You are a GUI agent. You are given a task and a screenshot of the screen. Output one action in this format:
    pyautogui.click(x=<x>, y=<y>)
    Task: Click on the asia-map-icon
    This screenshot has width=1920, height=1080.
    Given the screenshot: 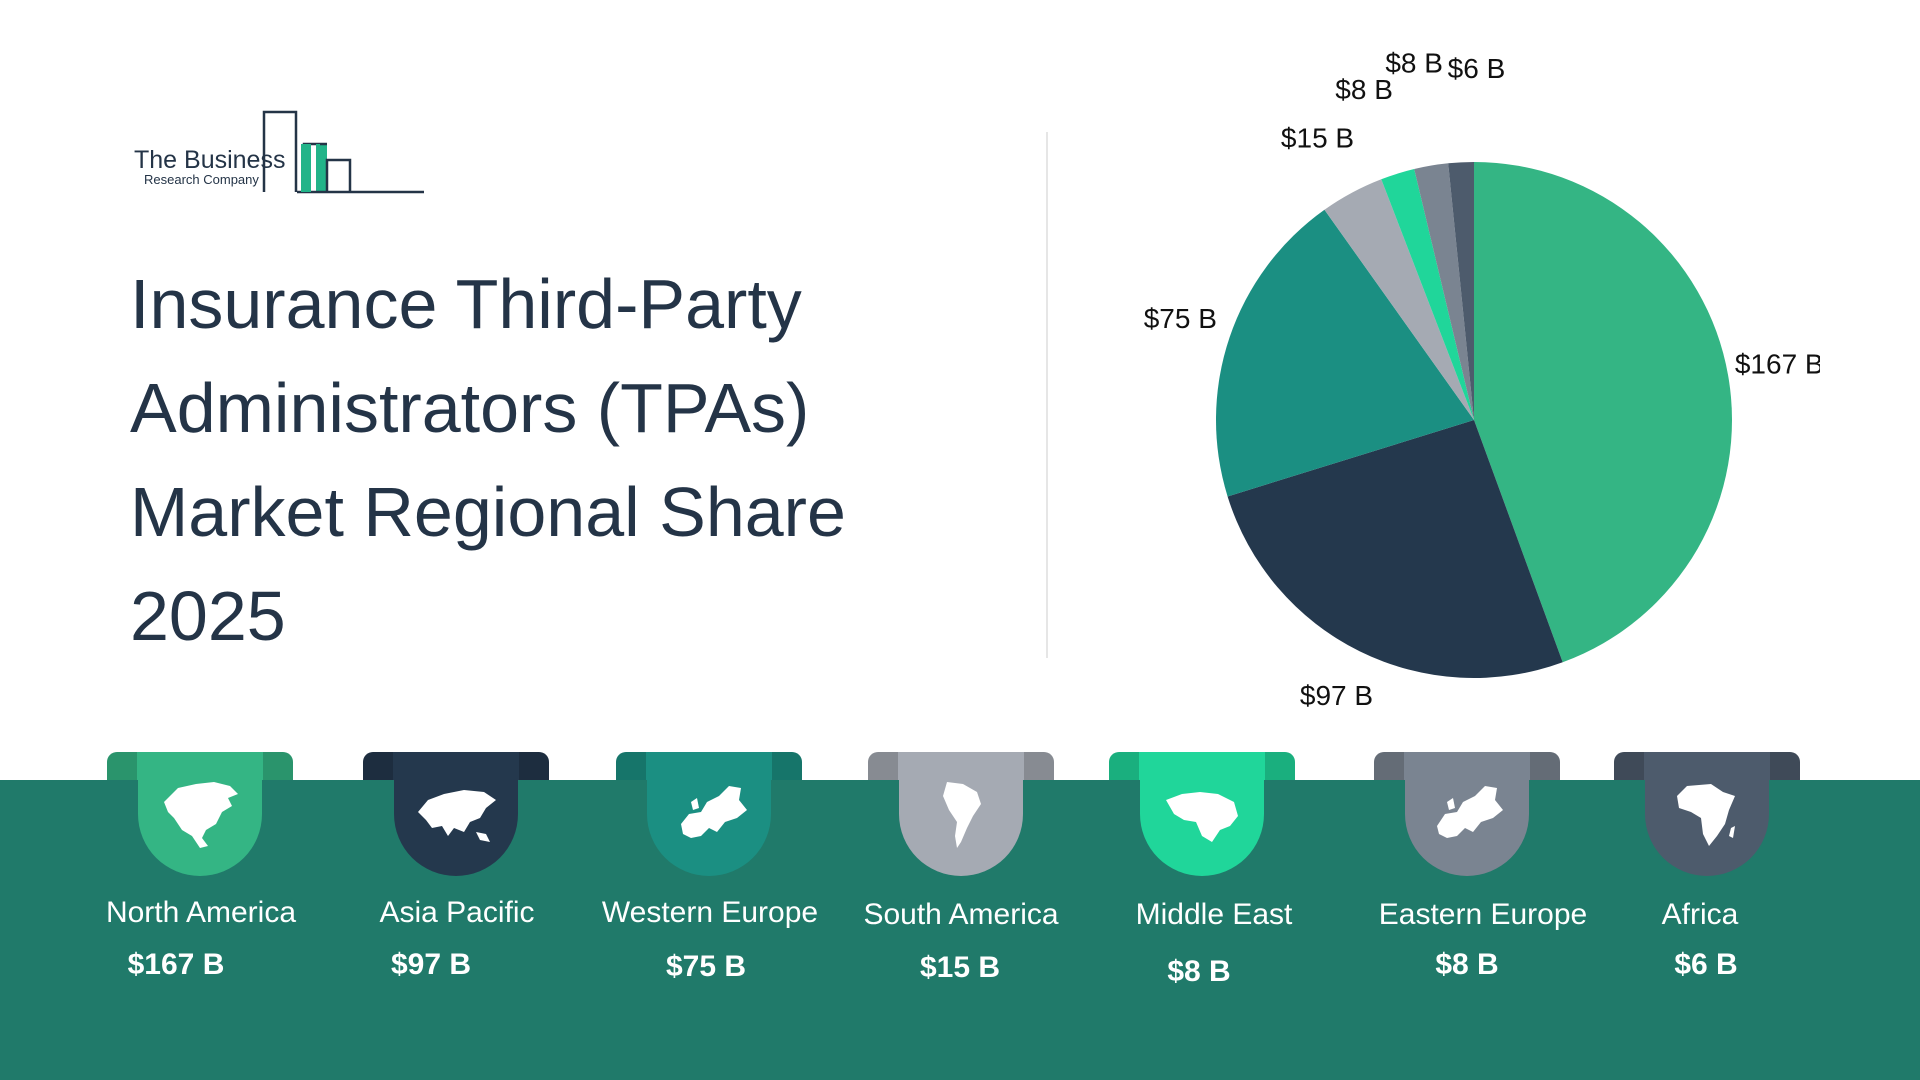 What is the action you would take?
    pyautogui.click(x=457, y=816)
    